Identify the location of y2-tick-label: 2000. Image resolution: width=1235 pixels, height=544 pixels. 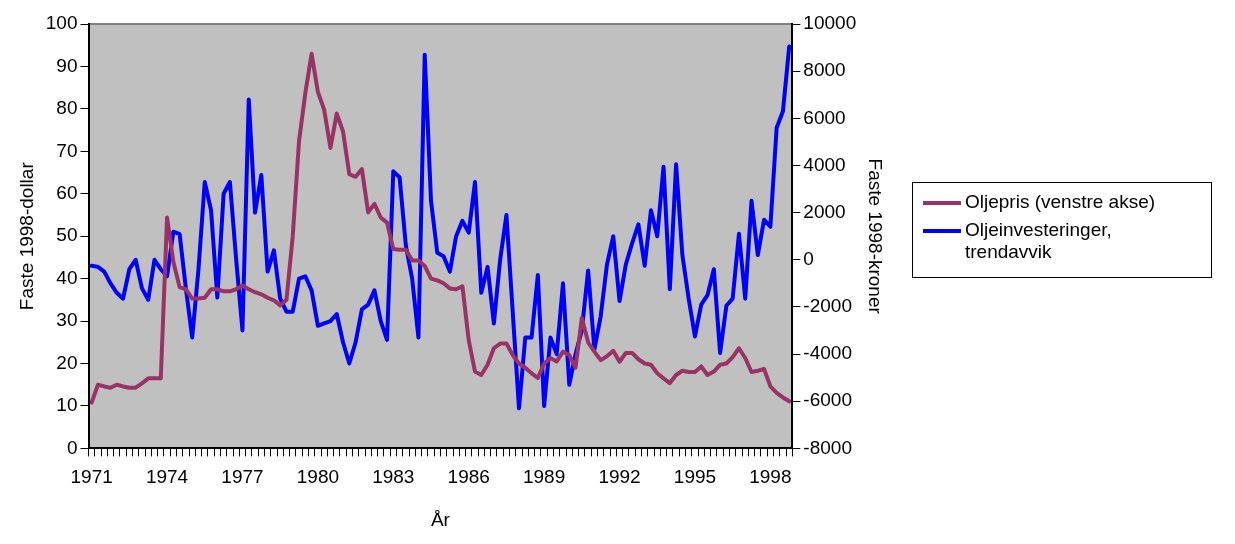
(824, 211).